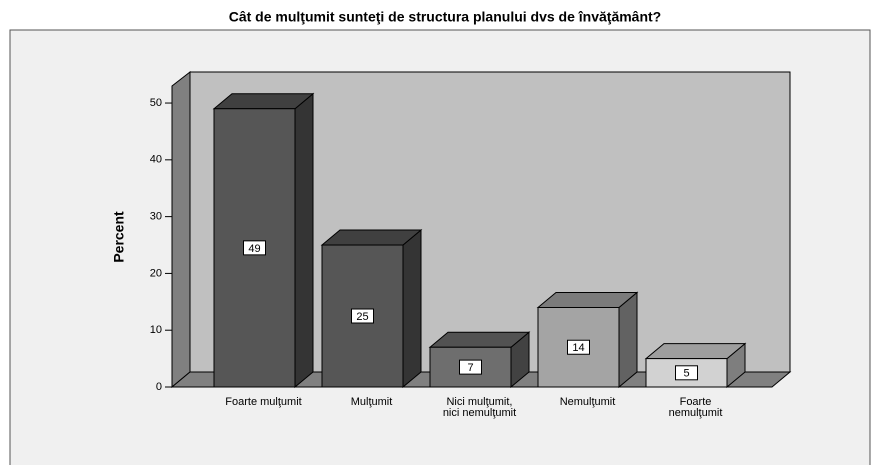  Describe the element at coordinates (263, 402) in the screenshot. I see `x-tick-label: Foarte mulţumit` at that location.